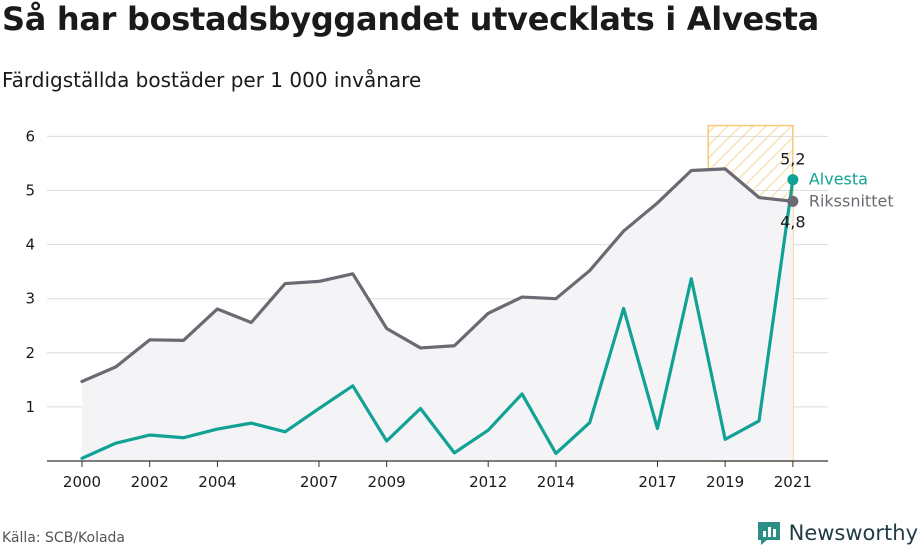  What do you see at coordinates (725, 482) in the screenshot?
I see `x-tick-label: 2019` at bounding box center [725, 482].